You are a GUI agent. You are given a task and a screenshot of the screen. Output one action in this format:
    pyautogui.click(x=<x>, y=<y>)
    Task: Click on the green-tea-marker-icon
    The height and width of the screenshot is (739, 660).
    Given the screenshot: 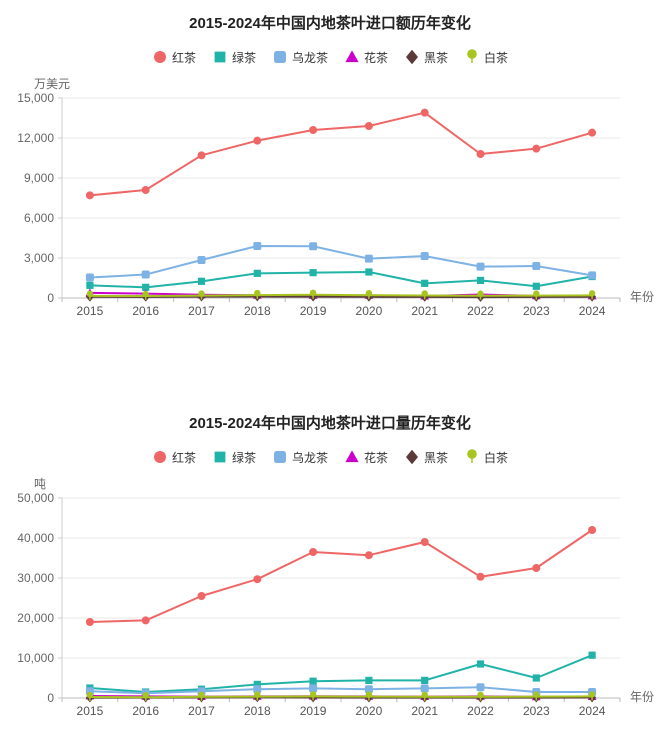 What is the action you would take?
    pyautogui.click(x=220, y=57)
    